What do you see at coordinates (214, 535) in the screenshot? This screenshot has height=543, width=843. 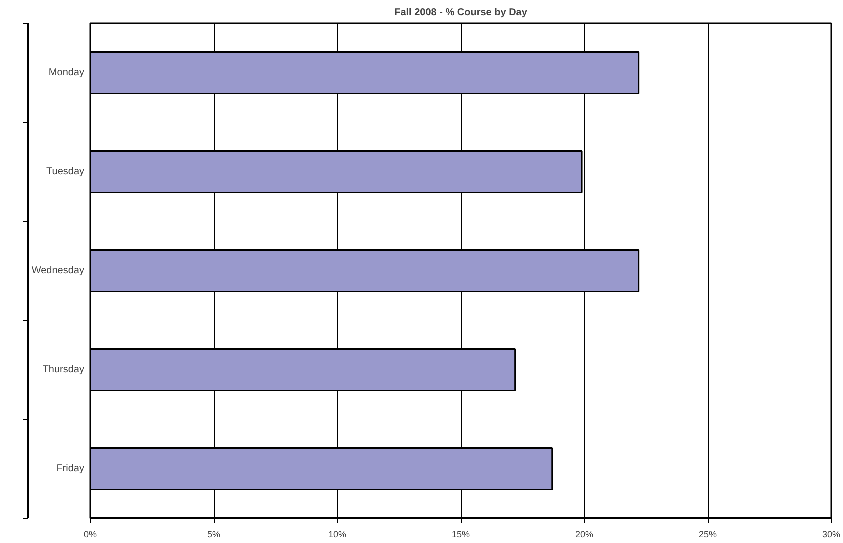 I see `x-tick-label: 5%` at bounding box center [214, 535].